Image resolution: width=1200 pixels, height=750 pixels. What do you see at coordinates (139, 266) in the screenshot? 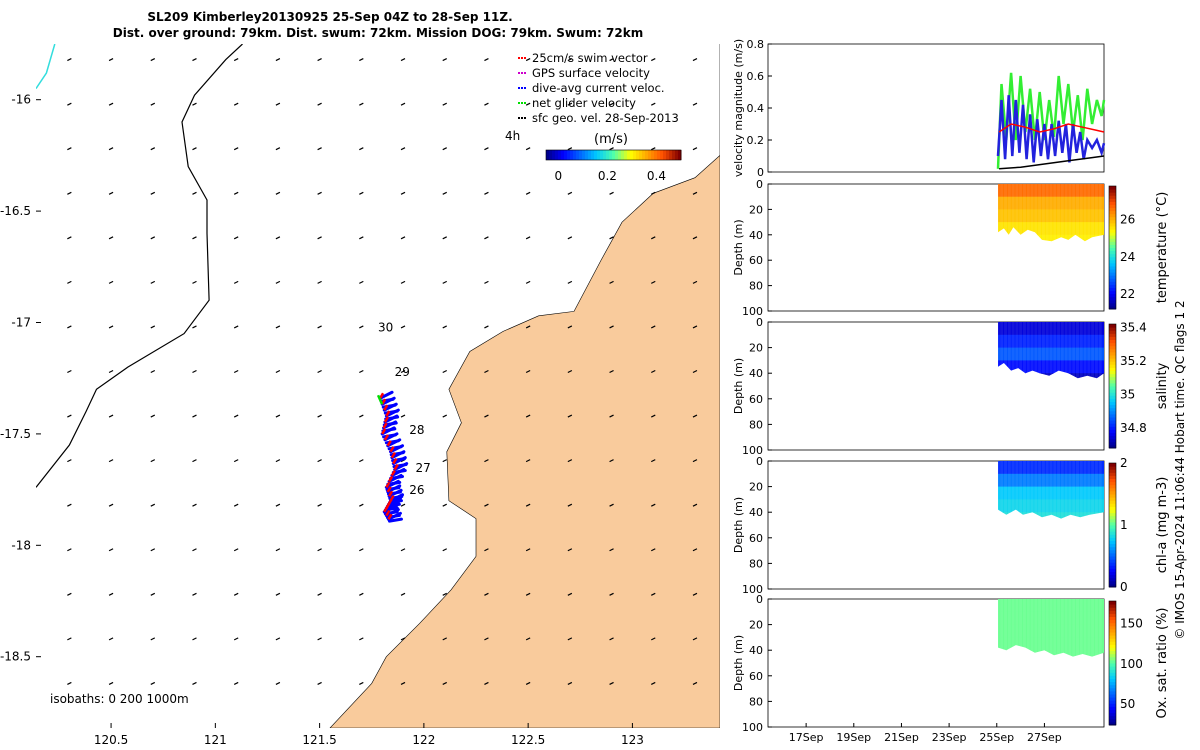
I see `isobath-200m` at bounding box center [139, 266].